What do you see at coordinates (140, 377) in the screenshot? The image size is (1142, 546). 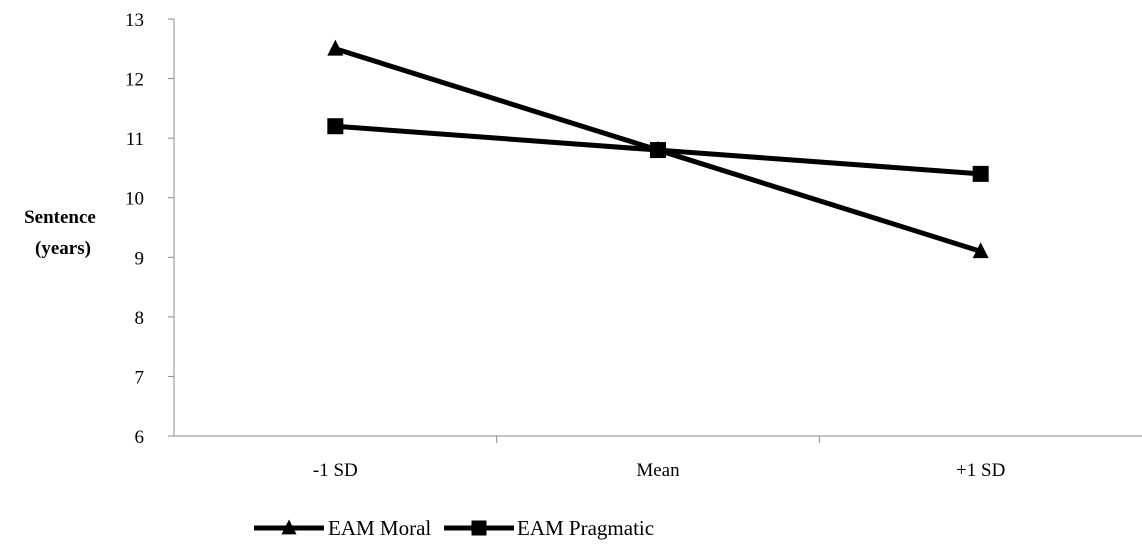 I see `y-tick-label: 7` at bounding box center [140, 377].